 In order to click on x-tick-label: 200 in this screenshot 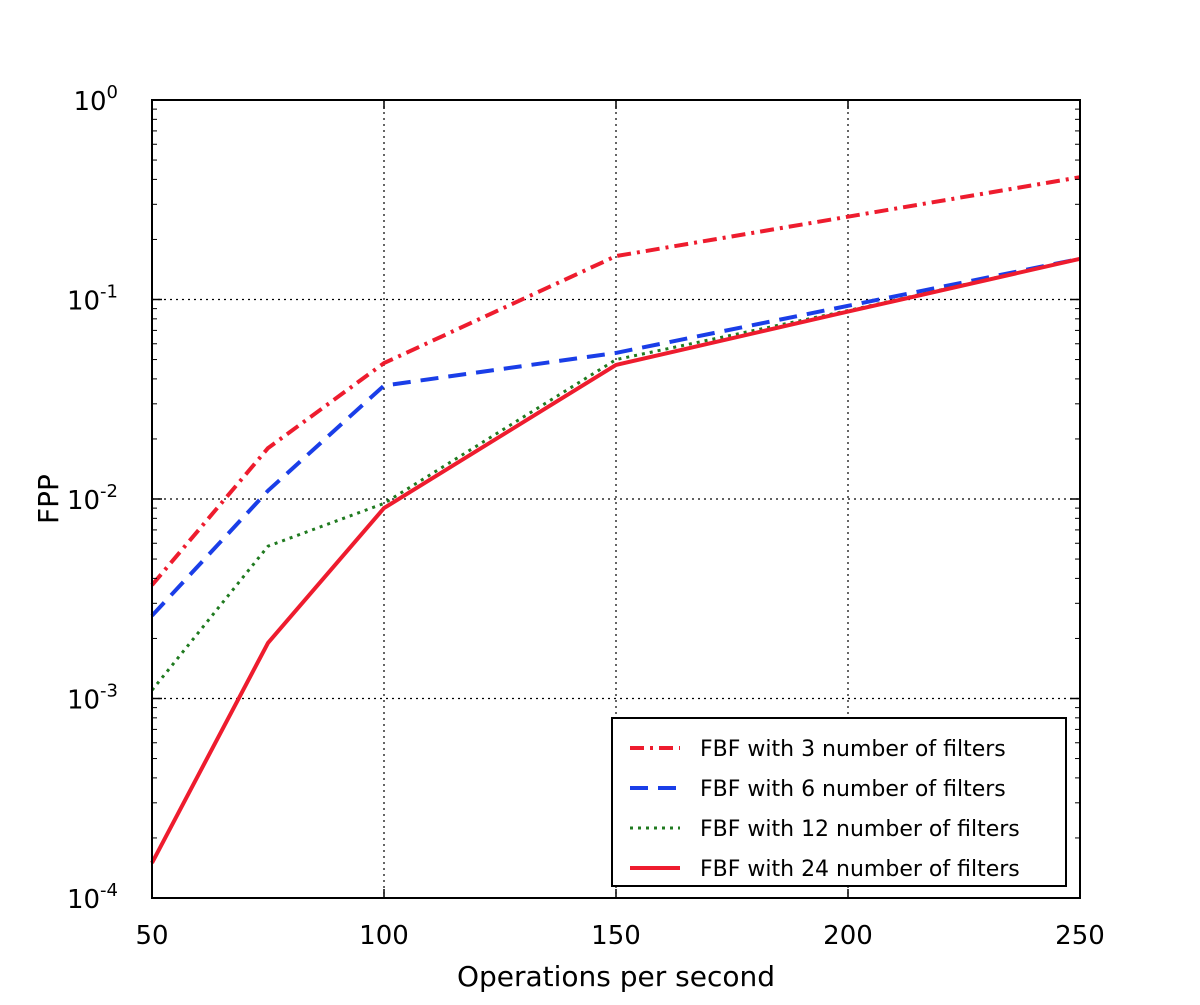, I will do `click(848, 936)`.